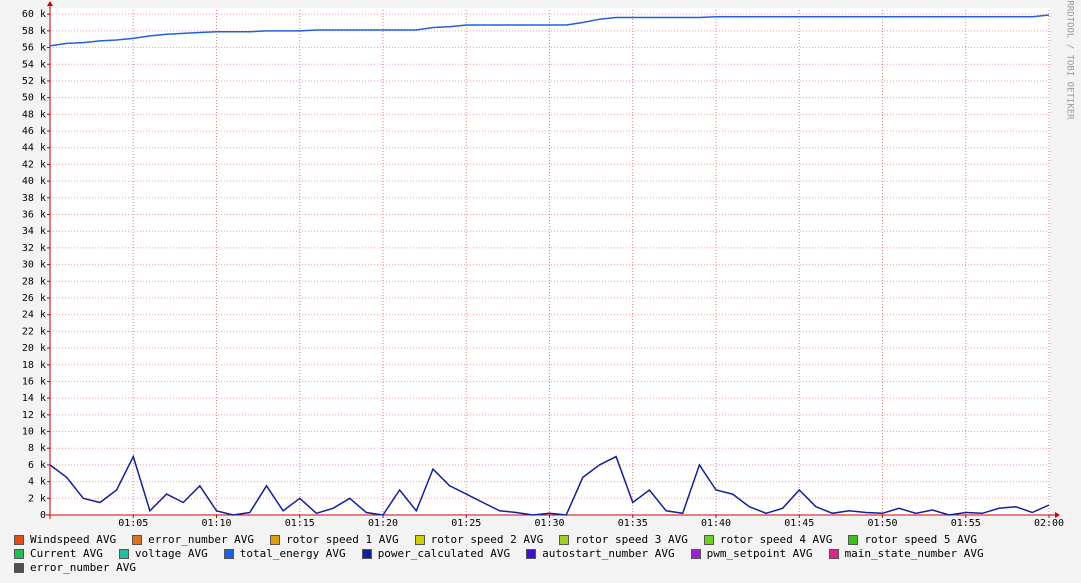 The image size is (1081, 583). Describe the element at coordinates (34, 131) in the screenshot. I see `y-tick-label: 46 k` at that location.